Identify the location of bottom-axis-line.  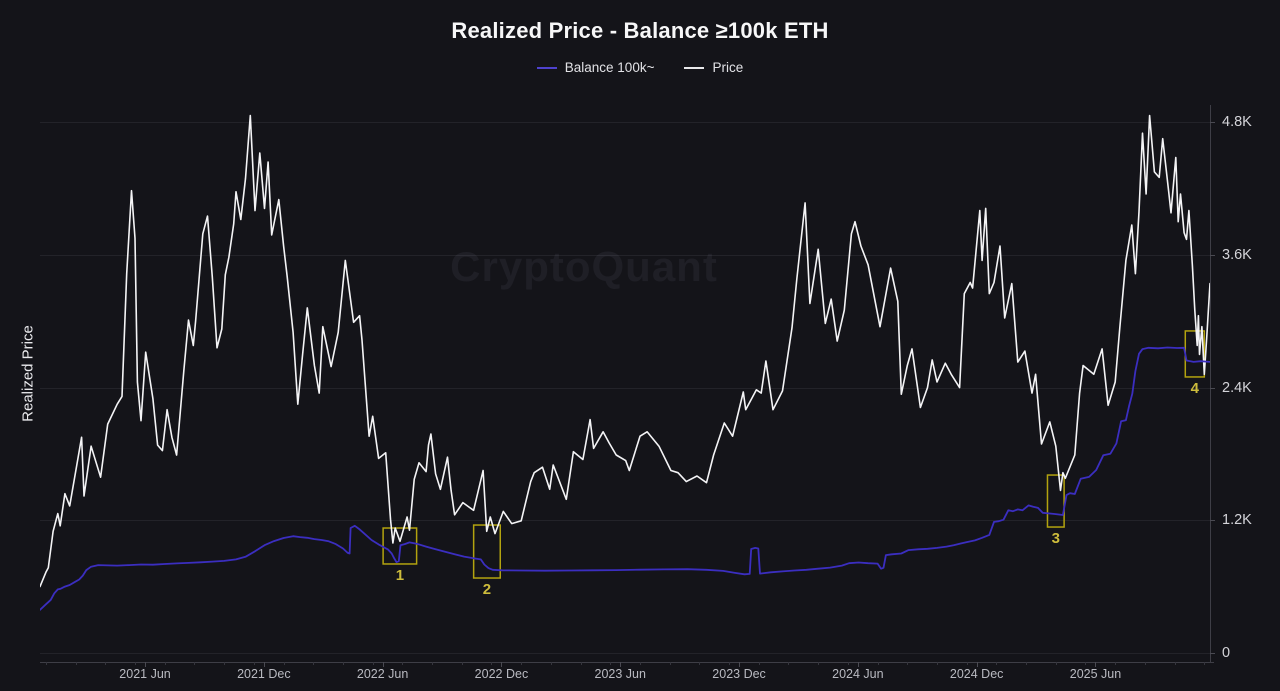
(627, 662).